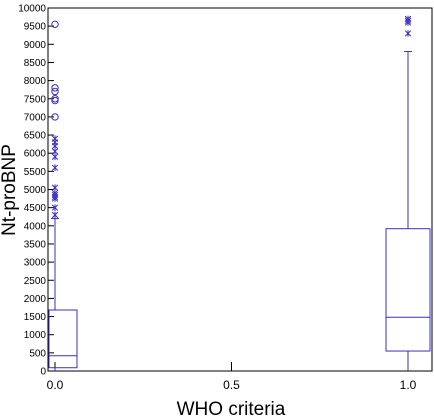 This screenshot has width=434, height=420. I want to click on y-tick-label: 10000, so click(32, 9).